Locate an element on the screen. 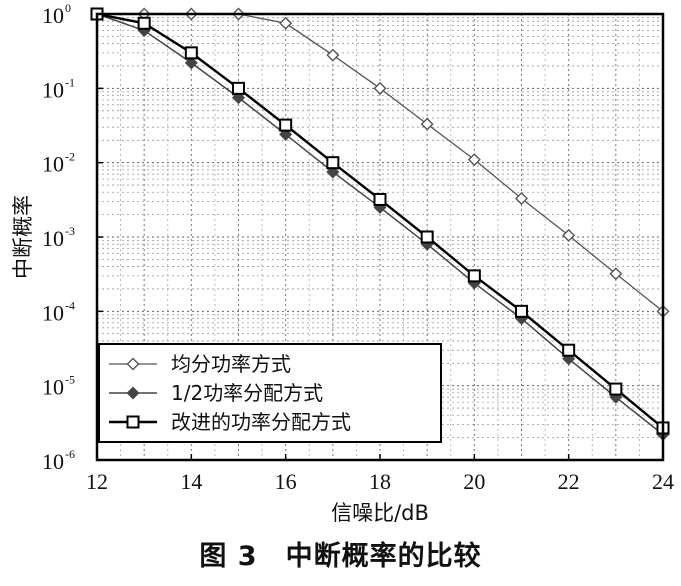 This screenshot has width=681, height=586. y-tick-label: 10⁻³ is located at coordinates (58, 237).